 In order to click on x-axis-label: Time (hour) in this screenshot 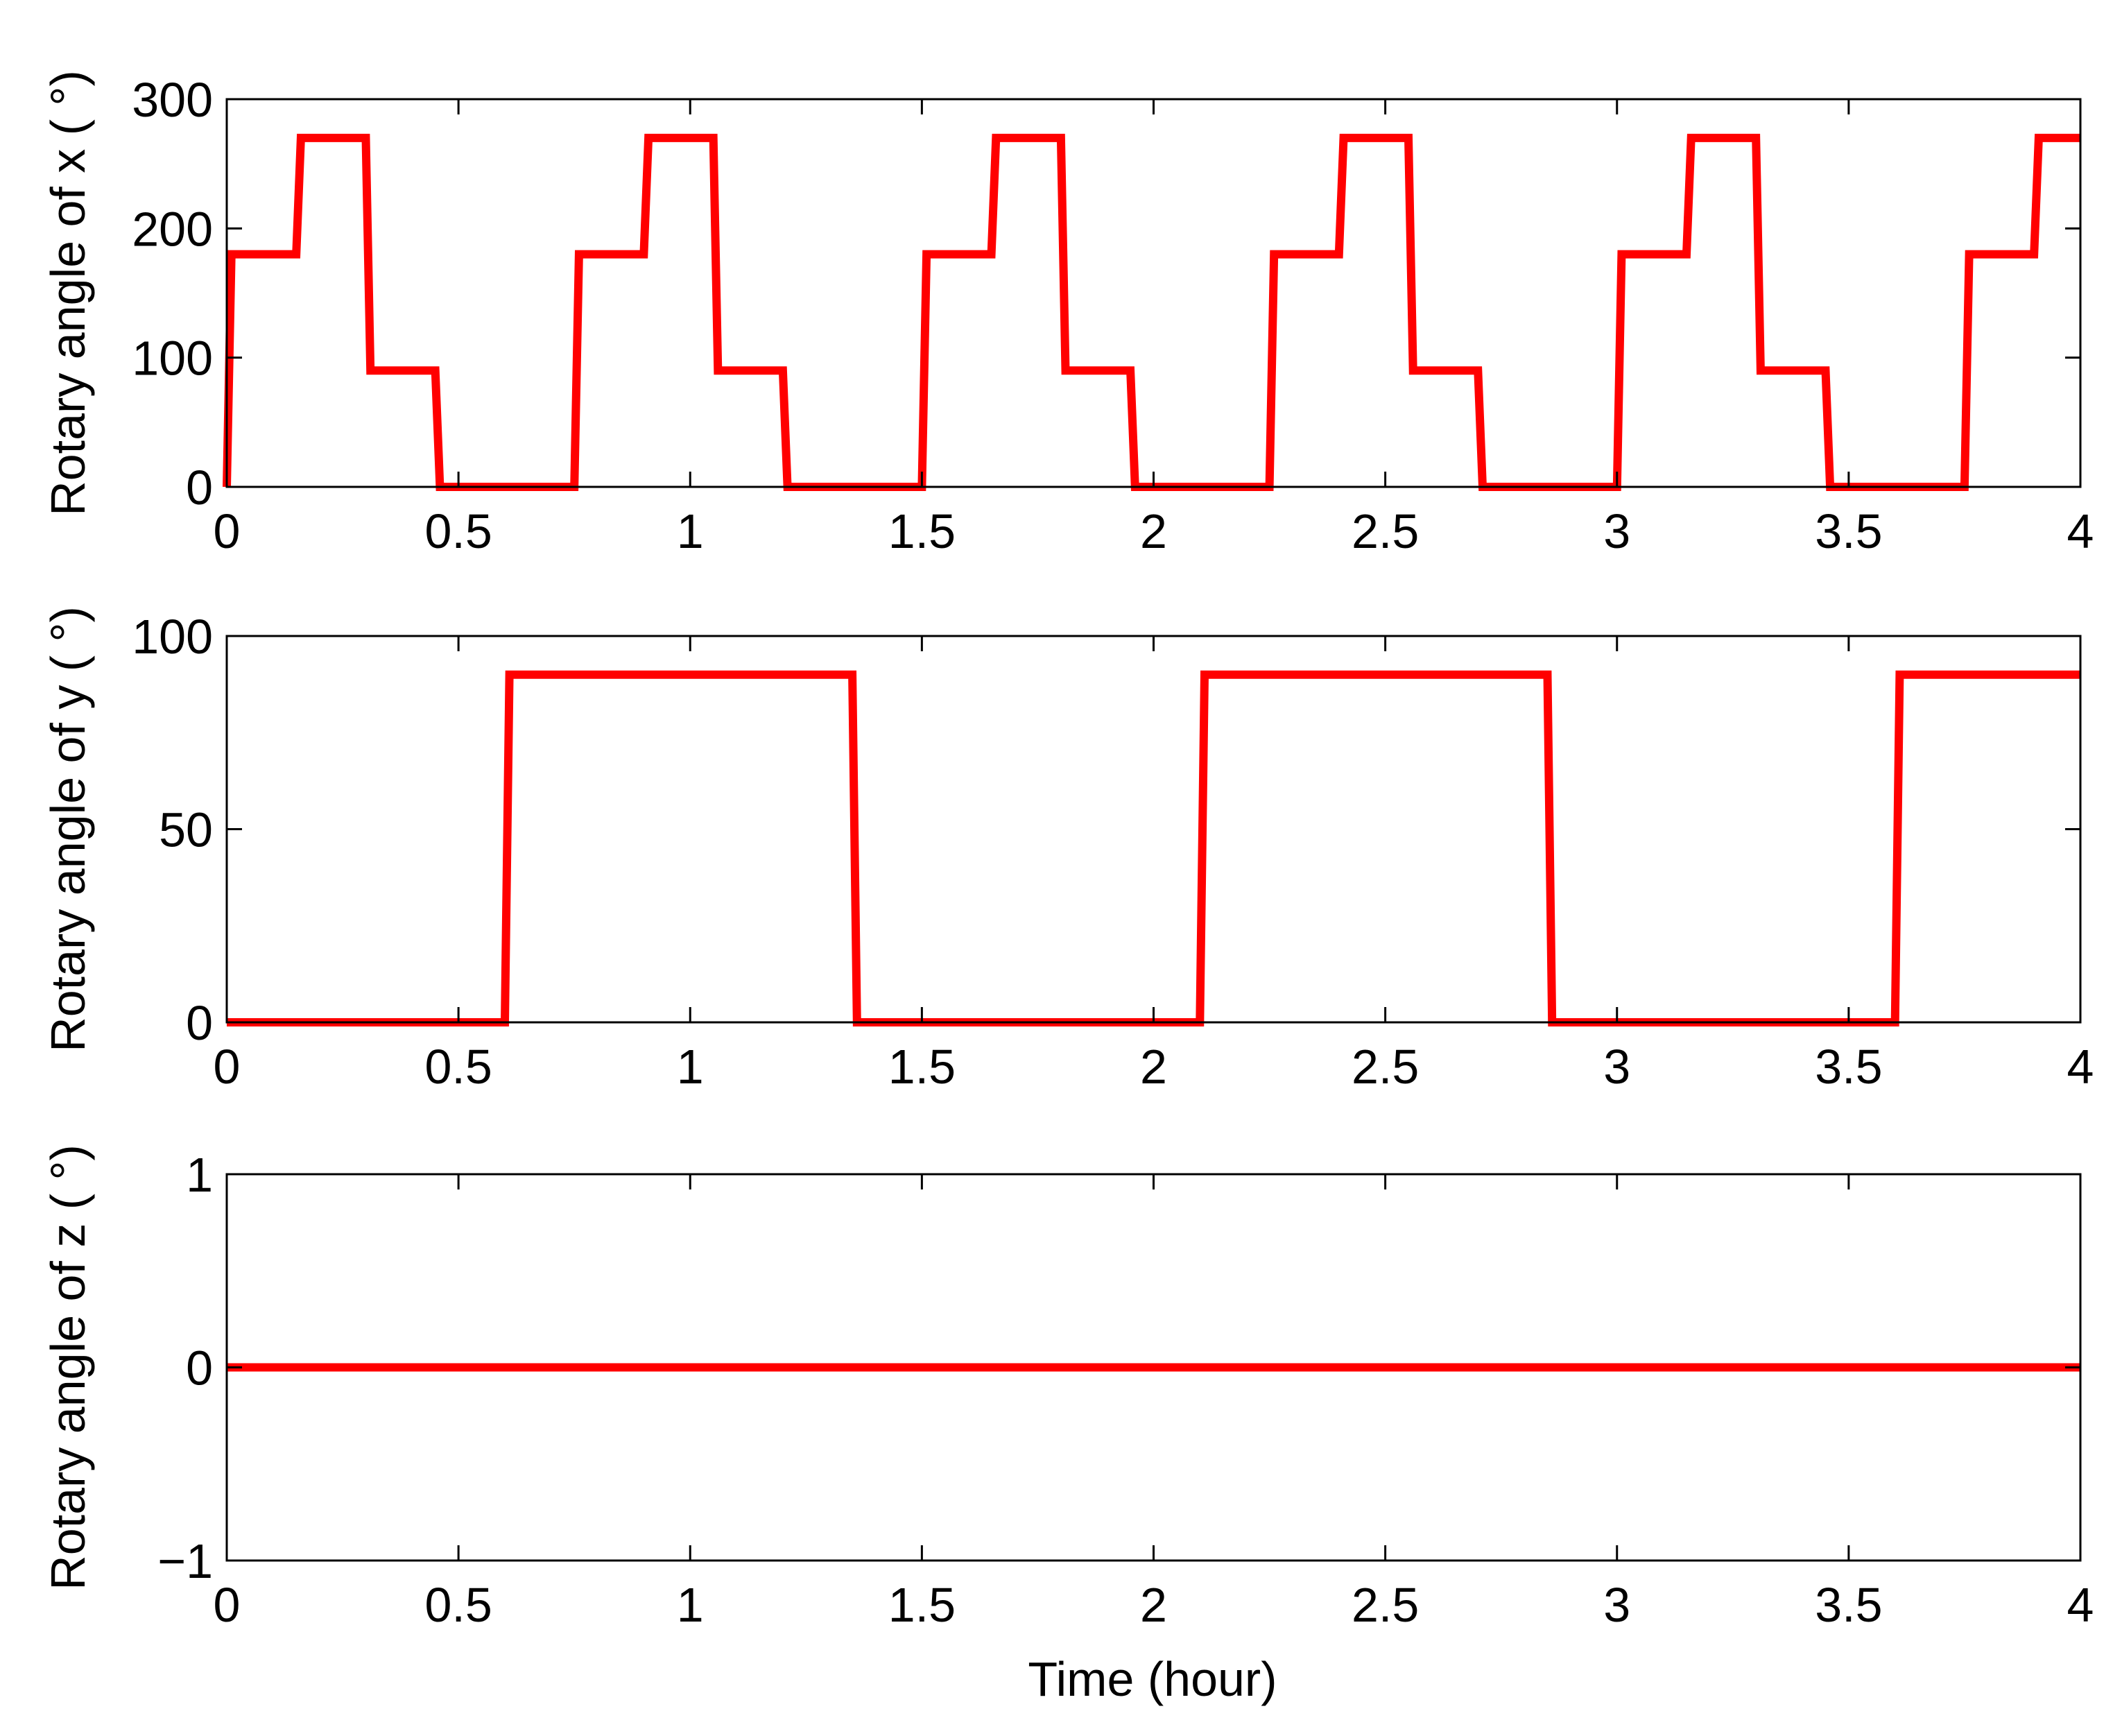, I will do `click(1152, 1679)`.